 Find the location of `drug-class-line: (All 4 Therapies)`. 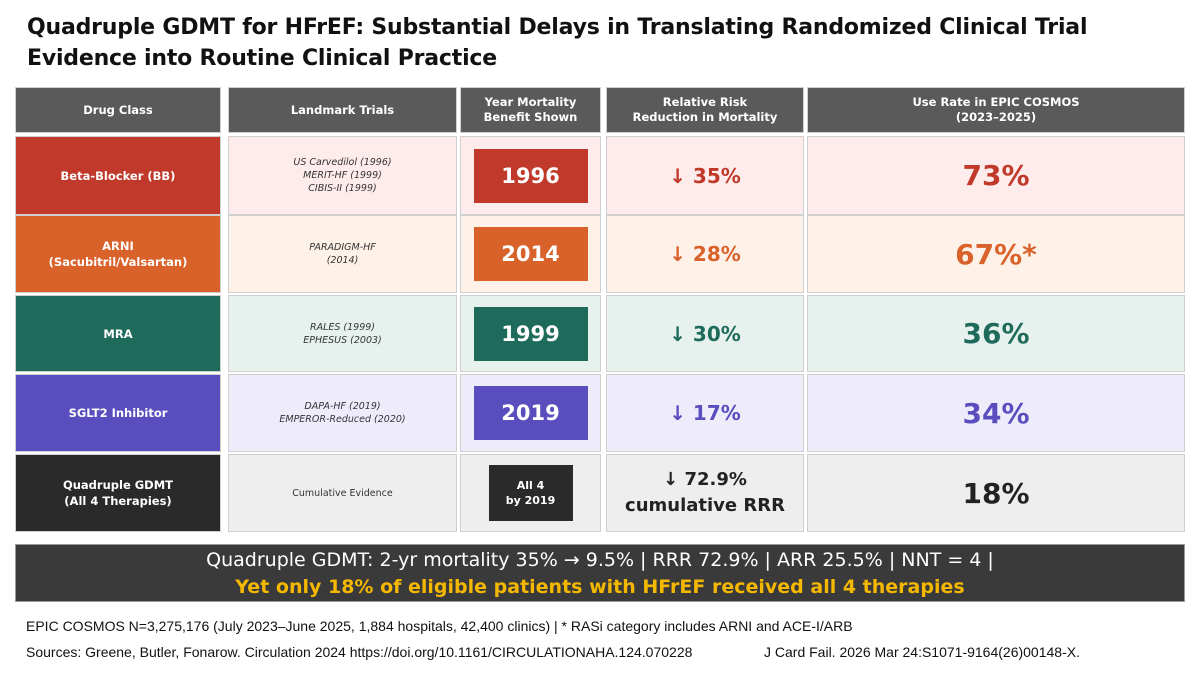

drug-class-line: (All 4 Therapies) is located at coordinates (118, 501).